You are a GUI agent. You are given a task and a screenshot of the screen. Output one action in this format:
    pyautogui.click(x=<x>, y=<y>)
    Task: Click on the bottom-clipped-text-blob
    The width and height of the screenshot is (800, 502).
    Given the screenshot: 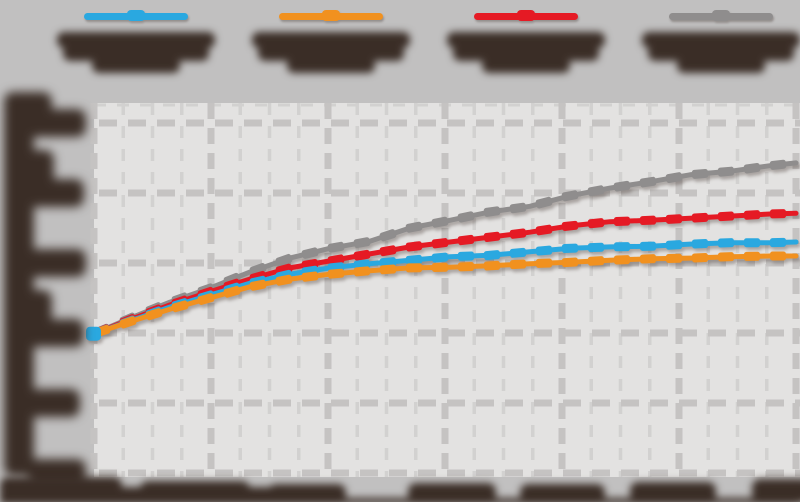 What is the action you would take?
    pyautogui.click(x=400, y=500)
    